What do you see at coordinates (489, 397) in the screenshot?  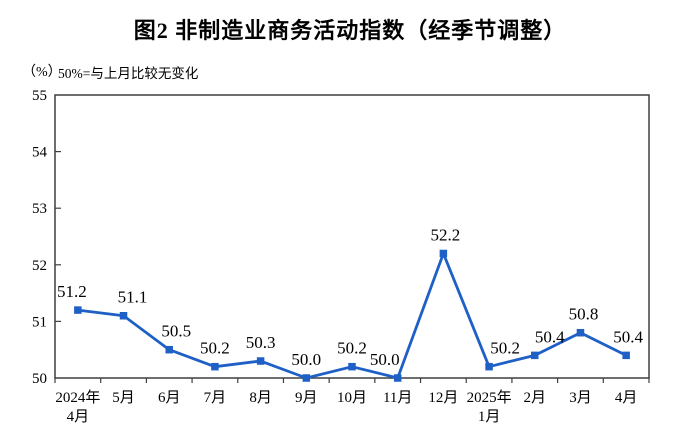 I see `x-axis-category-label: 2025年` at bounding box center [489, 397].